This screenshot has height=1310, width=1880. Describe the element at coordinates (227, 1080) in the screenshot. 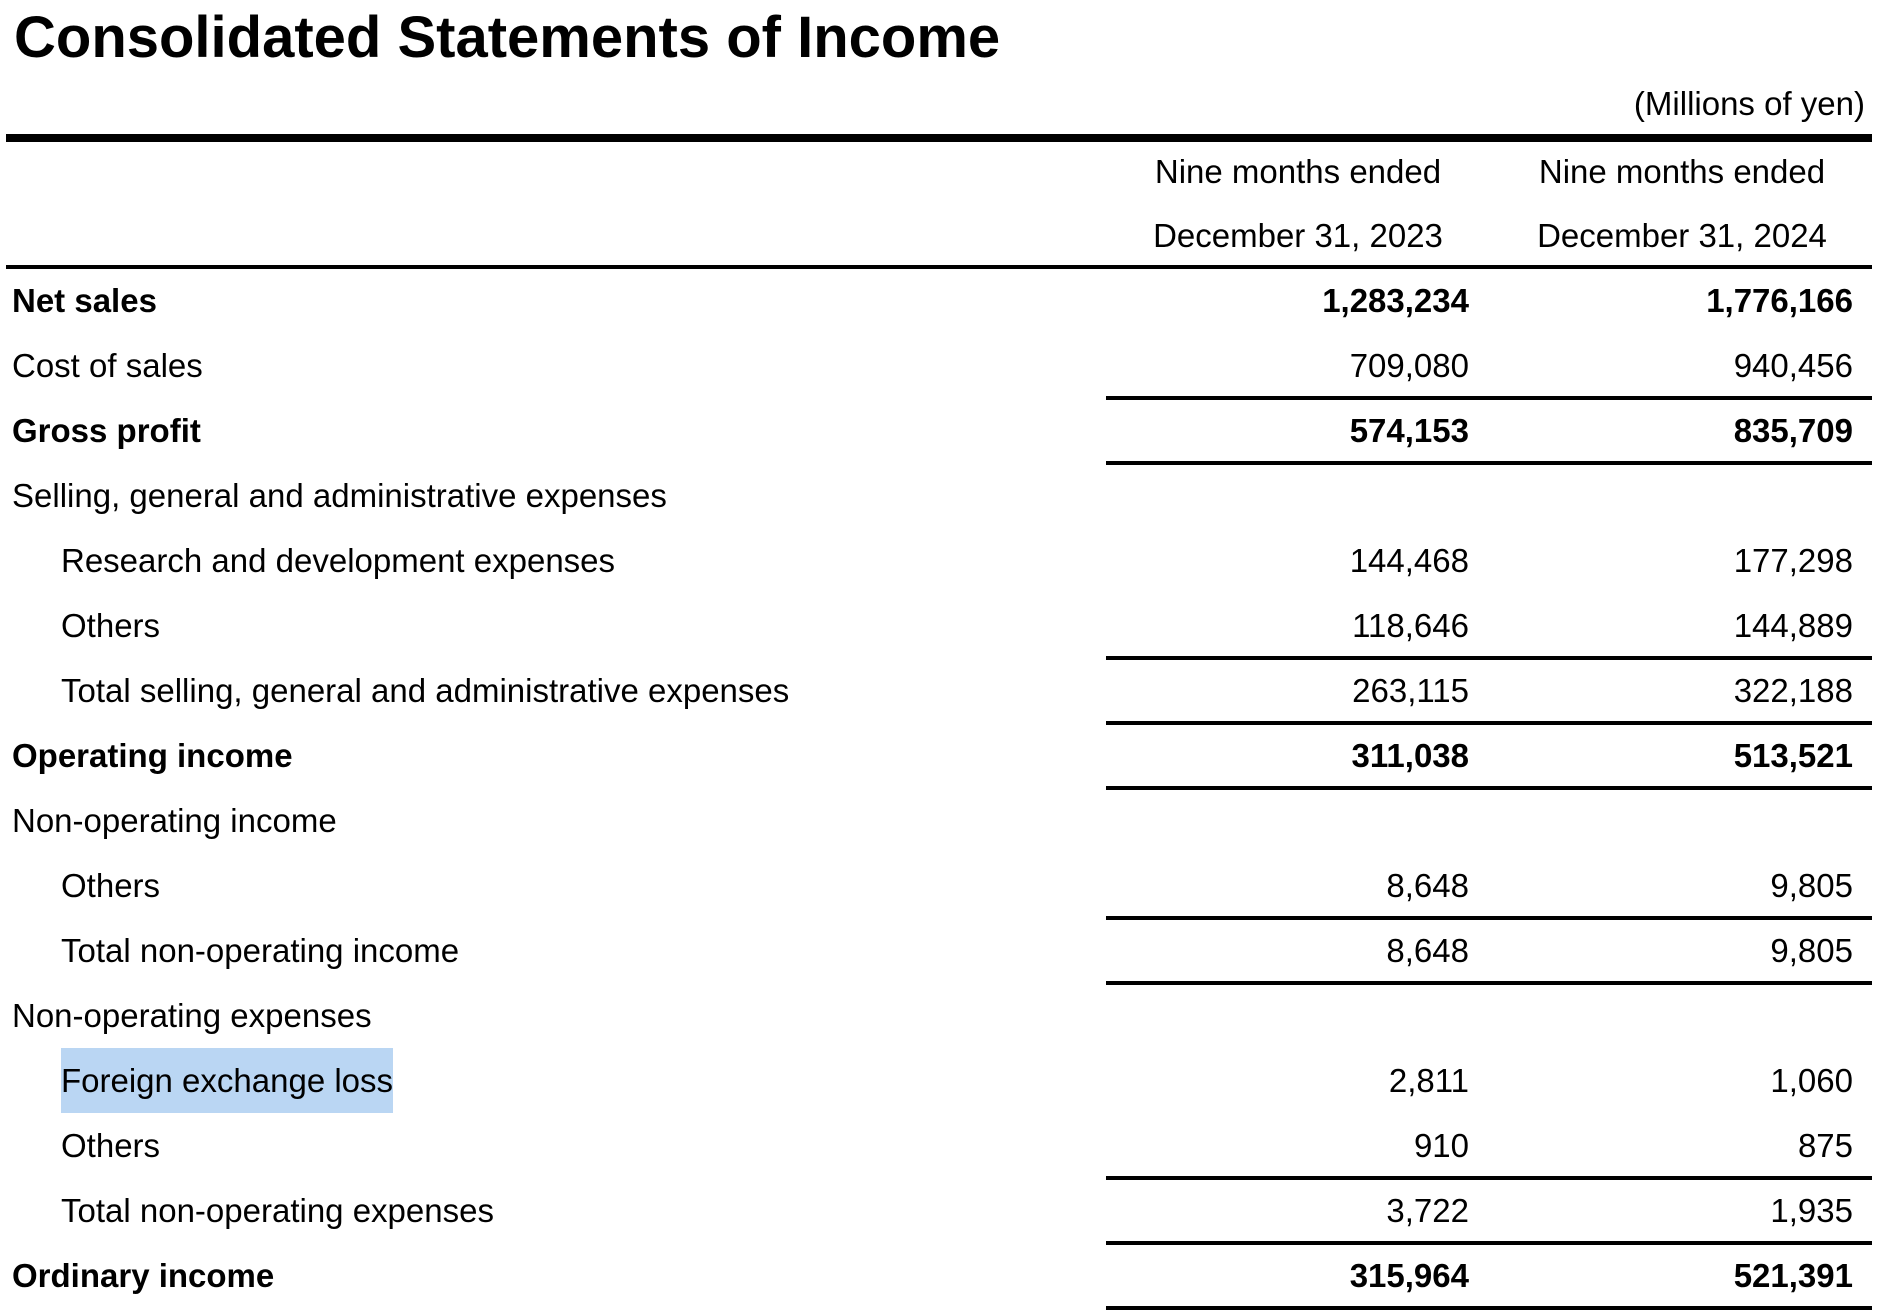

I see `row-label-selected: Foreign exchange loss` at that location.